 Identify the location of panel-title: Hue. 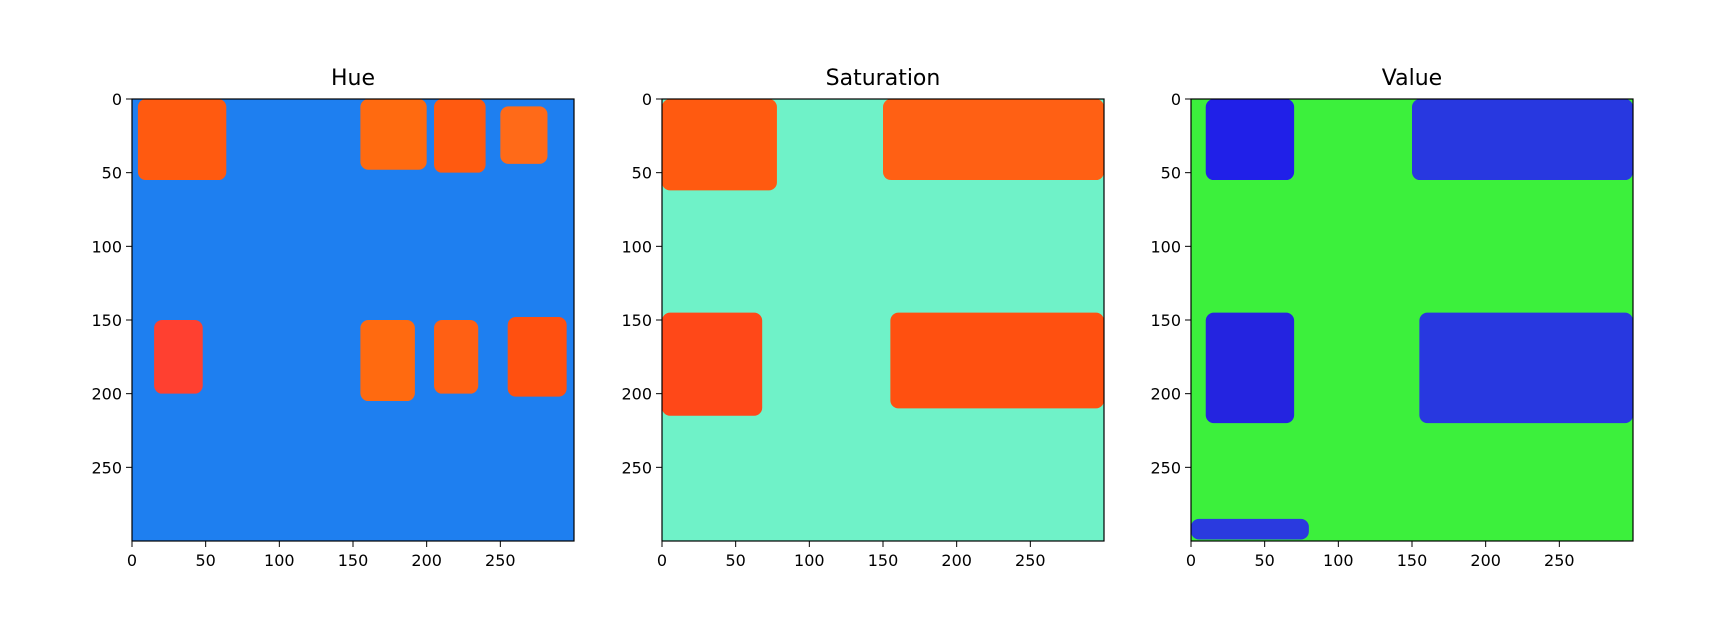
(353, 78).